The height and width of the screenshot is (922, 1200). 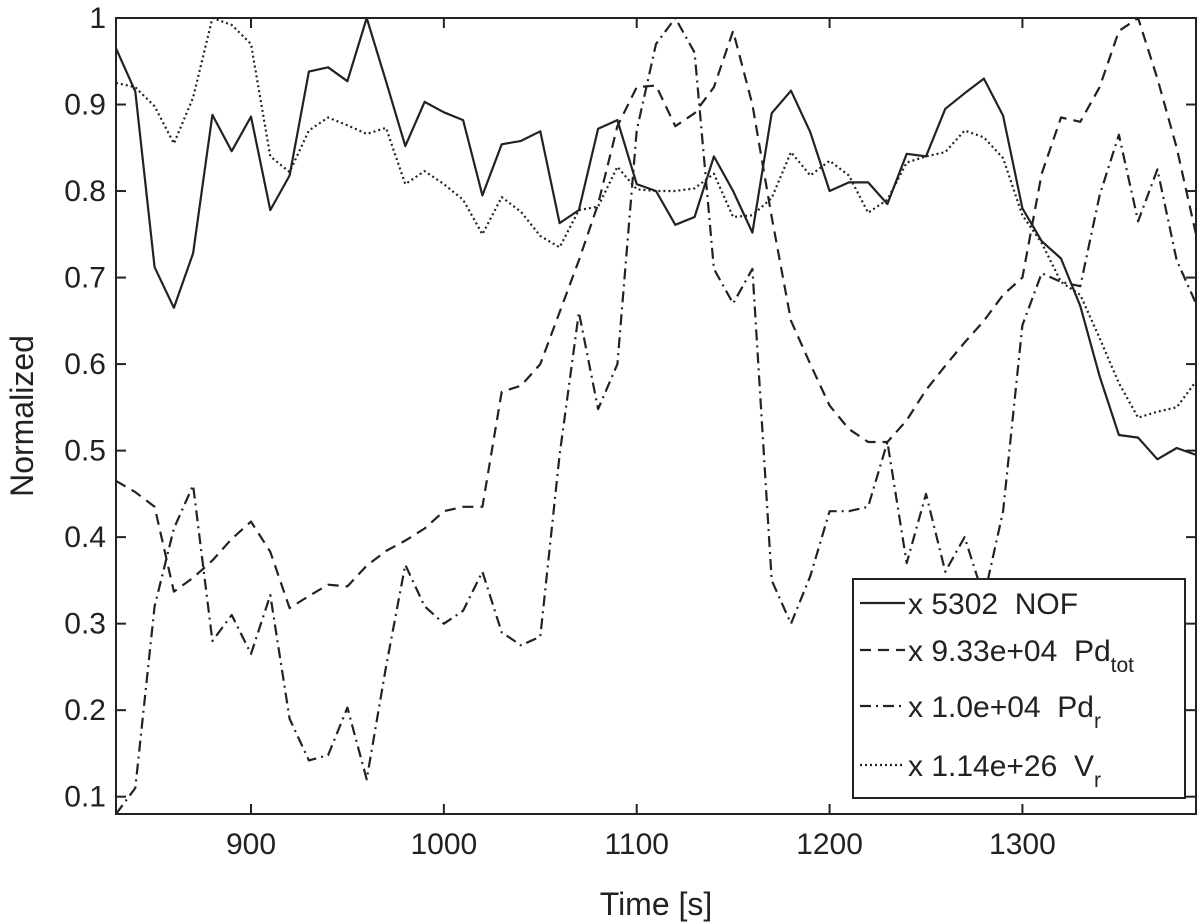 I want to click on y-tick-label: 0.8, so click(x=85, y=191).